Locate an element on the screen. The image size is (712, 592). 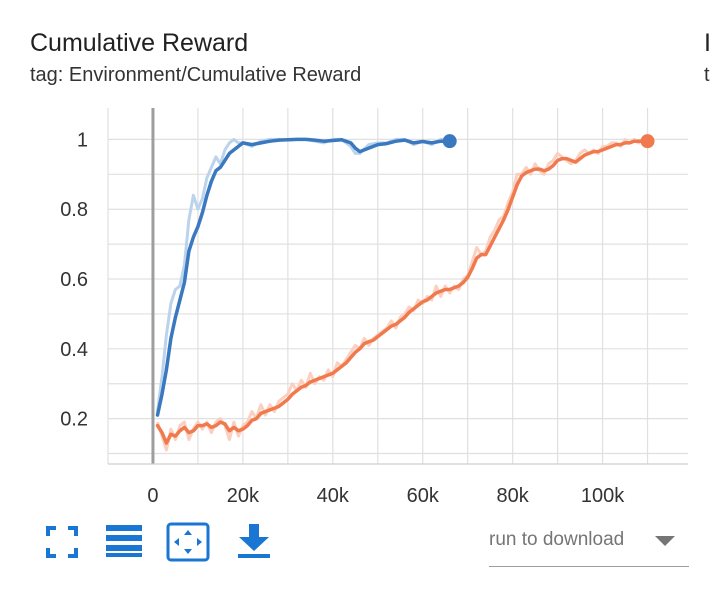
x-tick-label: 60k is located at coordinates (423, 496).